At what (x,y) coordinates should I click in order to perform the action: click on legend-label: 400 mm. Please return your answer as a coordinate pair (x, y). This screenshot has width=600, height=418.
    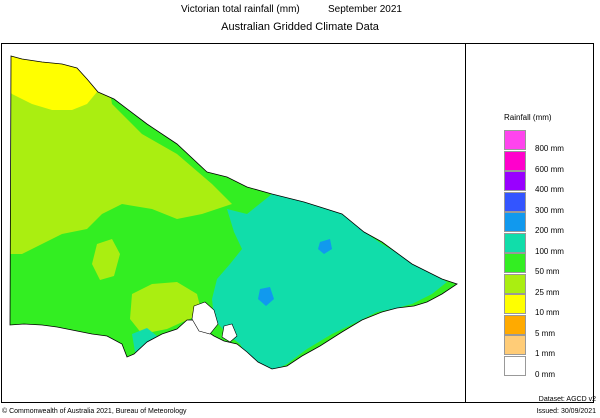
    Looking at the image, I should click on (549, 189).